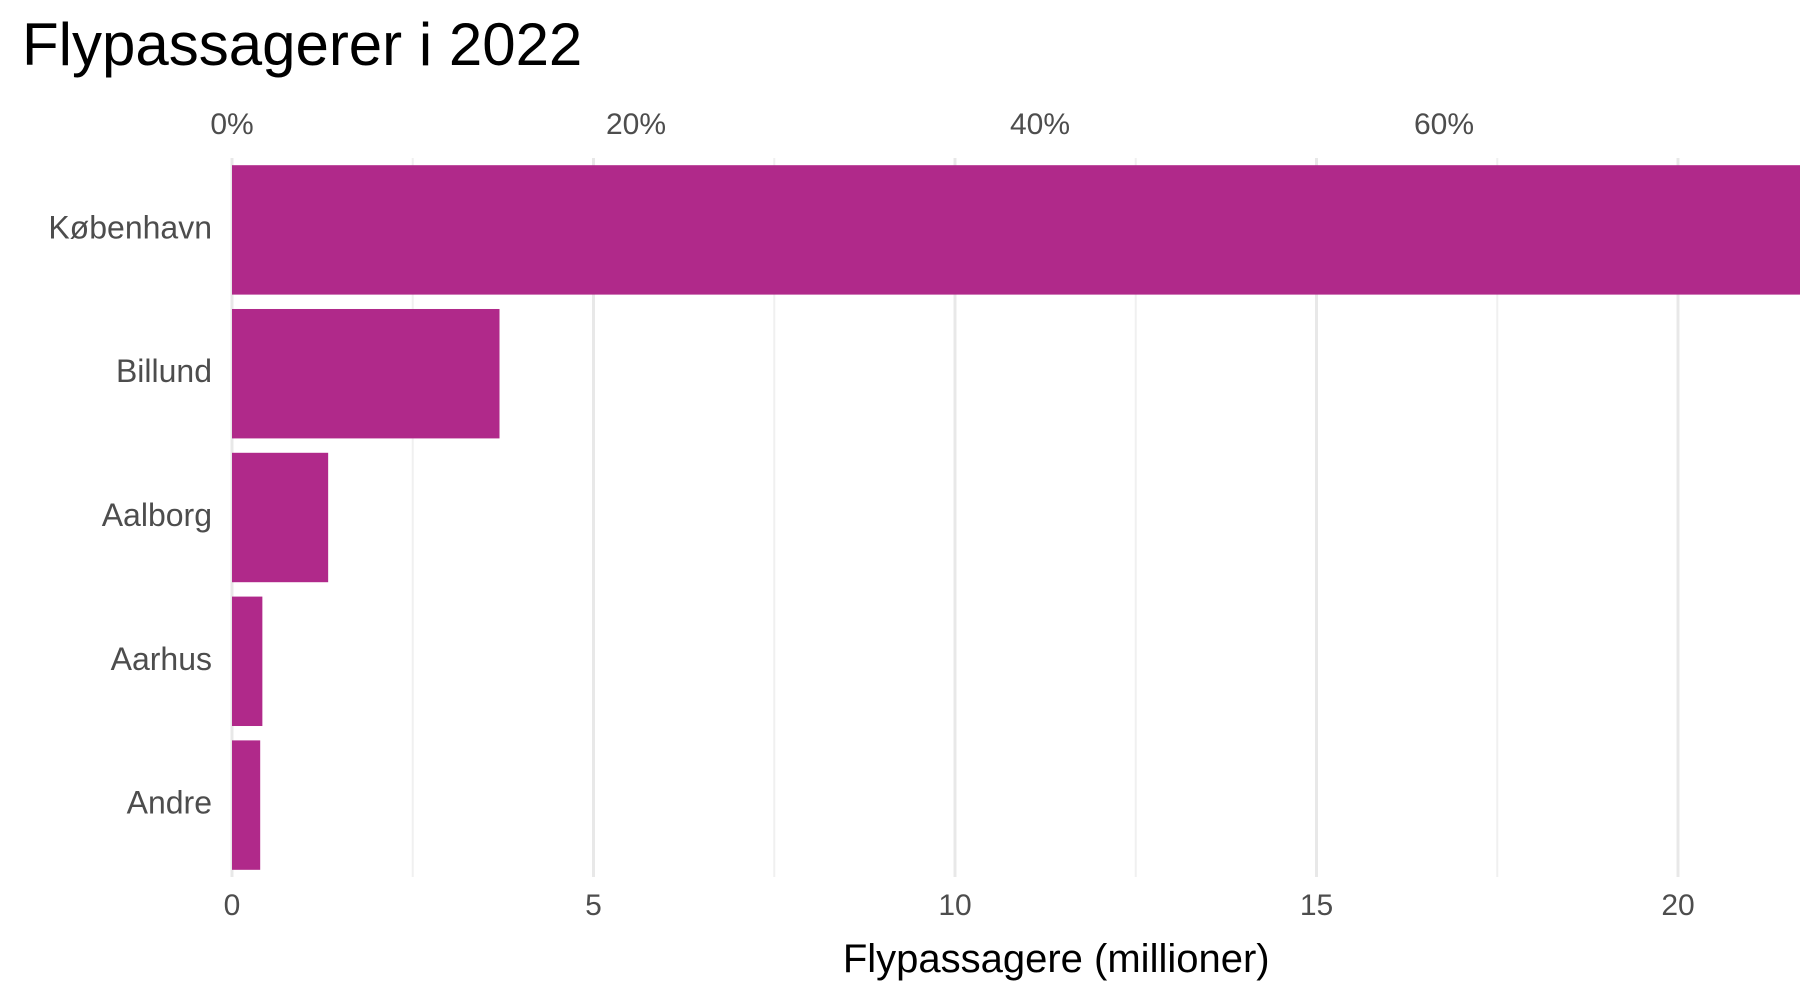  I want to click on x-tick-label: 0, so click(232, 905).